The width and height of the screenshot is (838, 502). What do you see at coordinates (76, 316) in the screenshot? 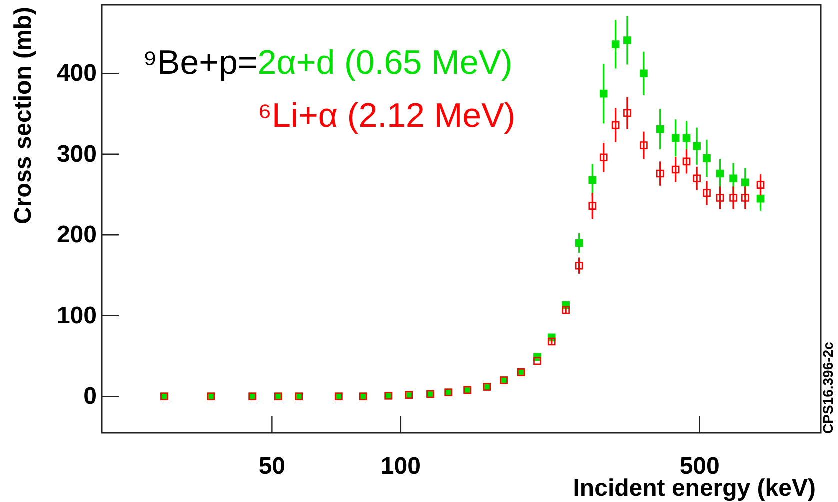
I see `y-tick-label: 100` at bounding box center [76, 316].